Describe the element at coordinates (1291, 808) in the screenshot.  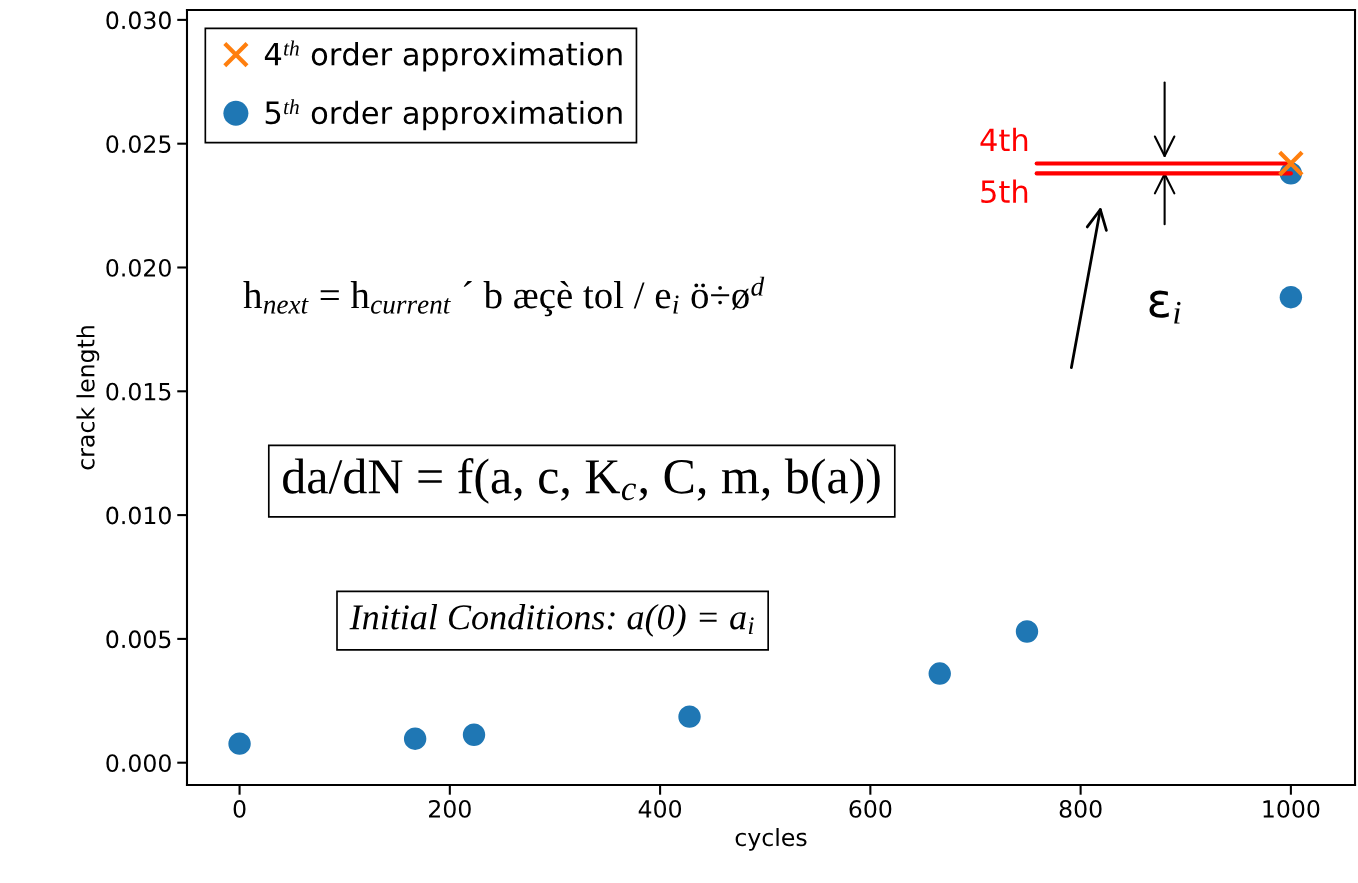
I see `x-tick-label: 1000` at that location.